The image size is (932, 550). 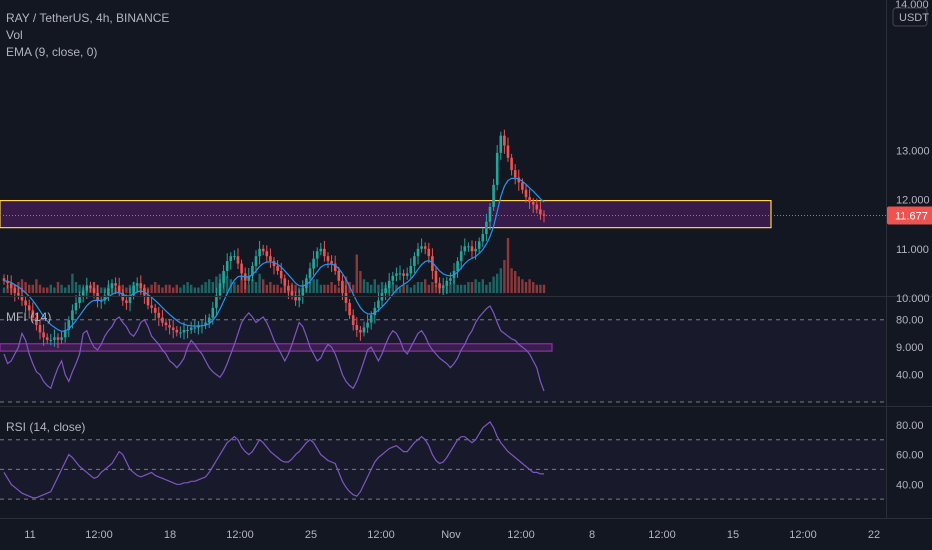 I want to click on rsi-line, so click(x=273, y=459).